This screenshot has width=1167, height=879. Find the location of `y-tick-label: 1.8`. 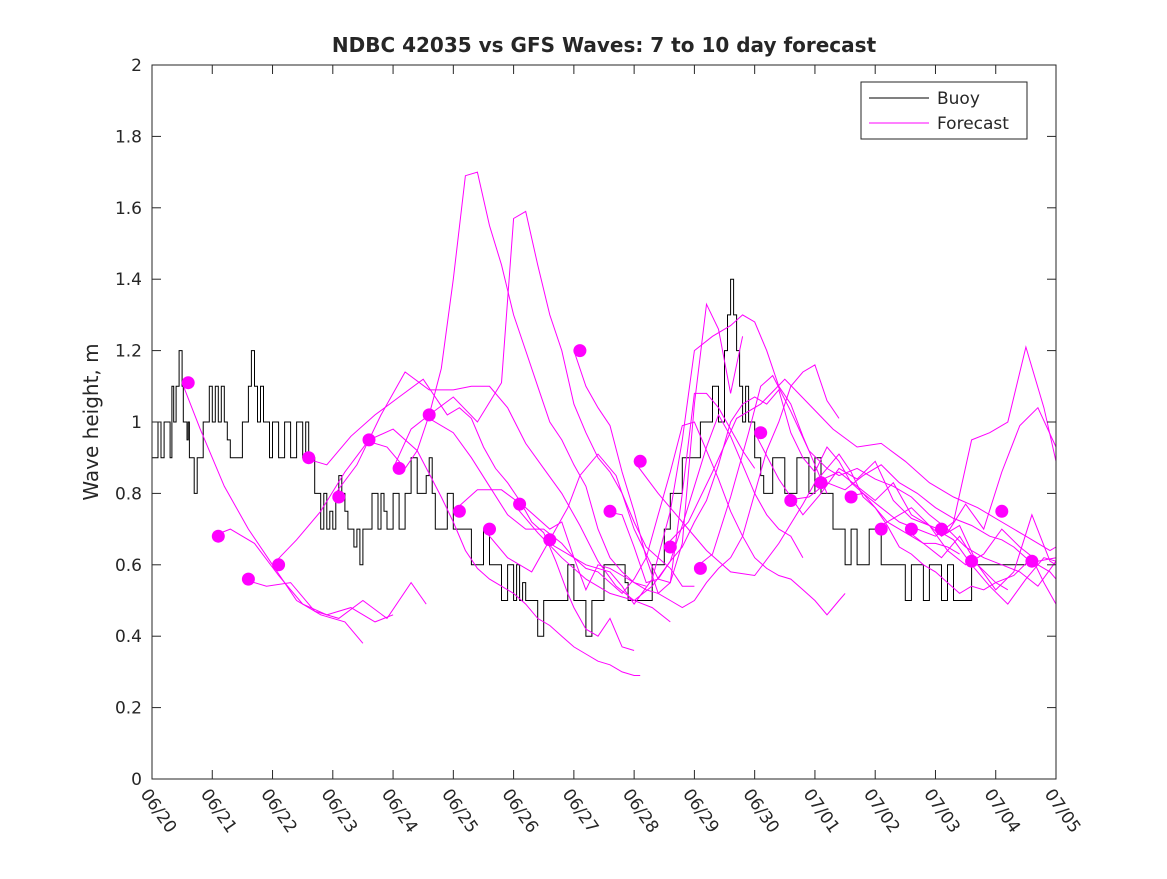

y-tick-label: 1.8 is located at coordinates (128, 137).